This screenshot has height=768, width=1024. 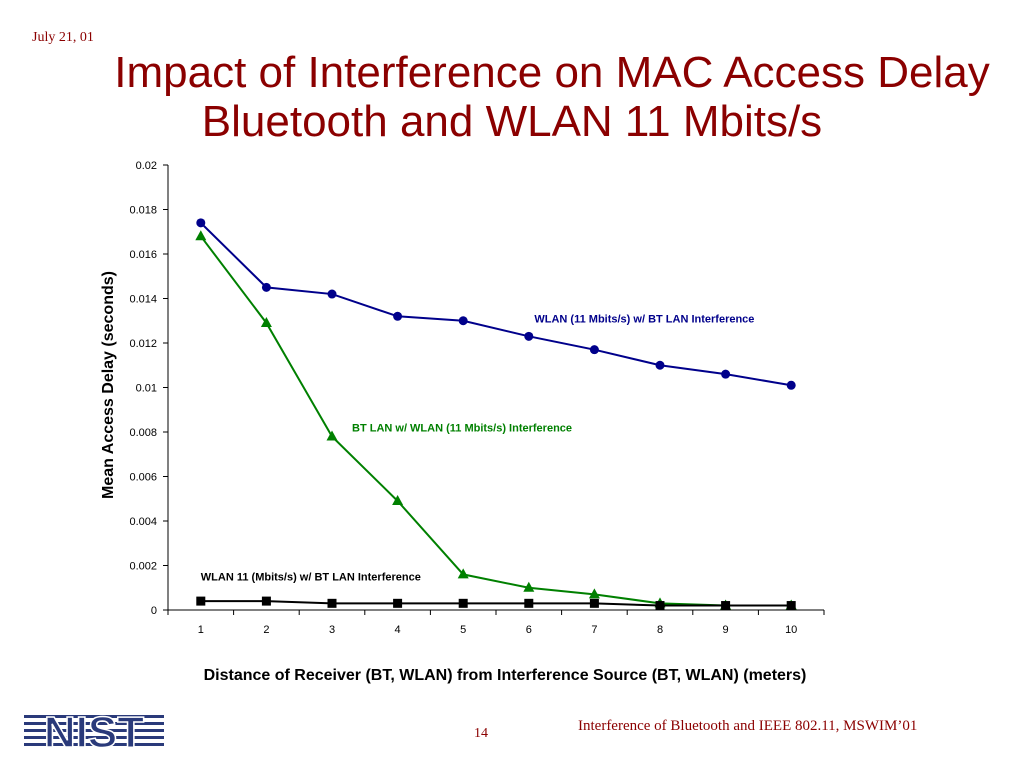 I want to click on y-axis-label: Mean Access Delay (seconds), so click(x=108, y=385).